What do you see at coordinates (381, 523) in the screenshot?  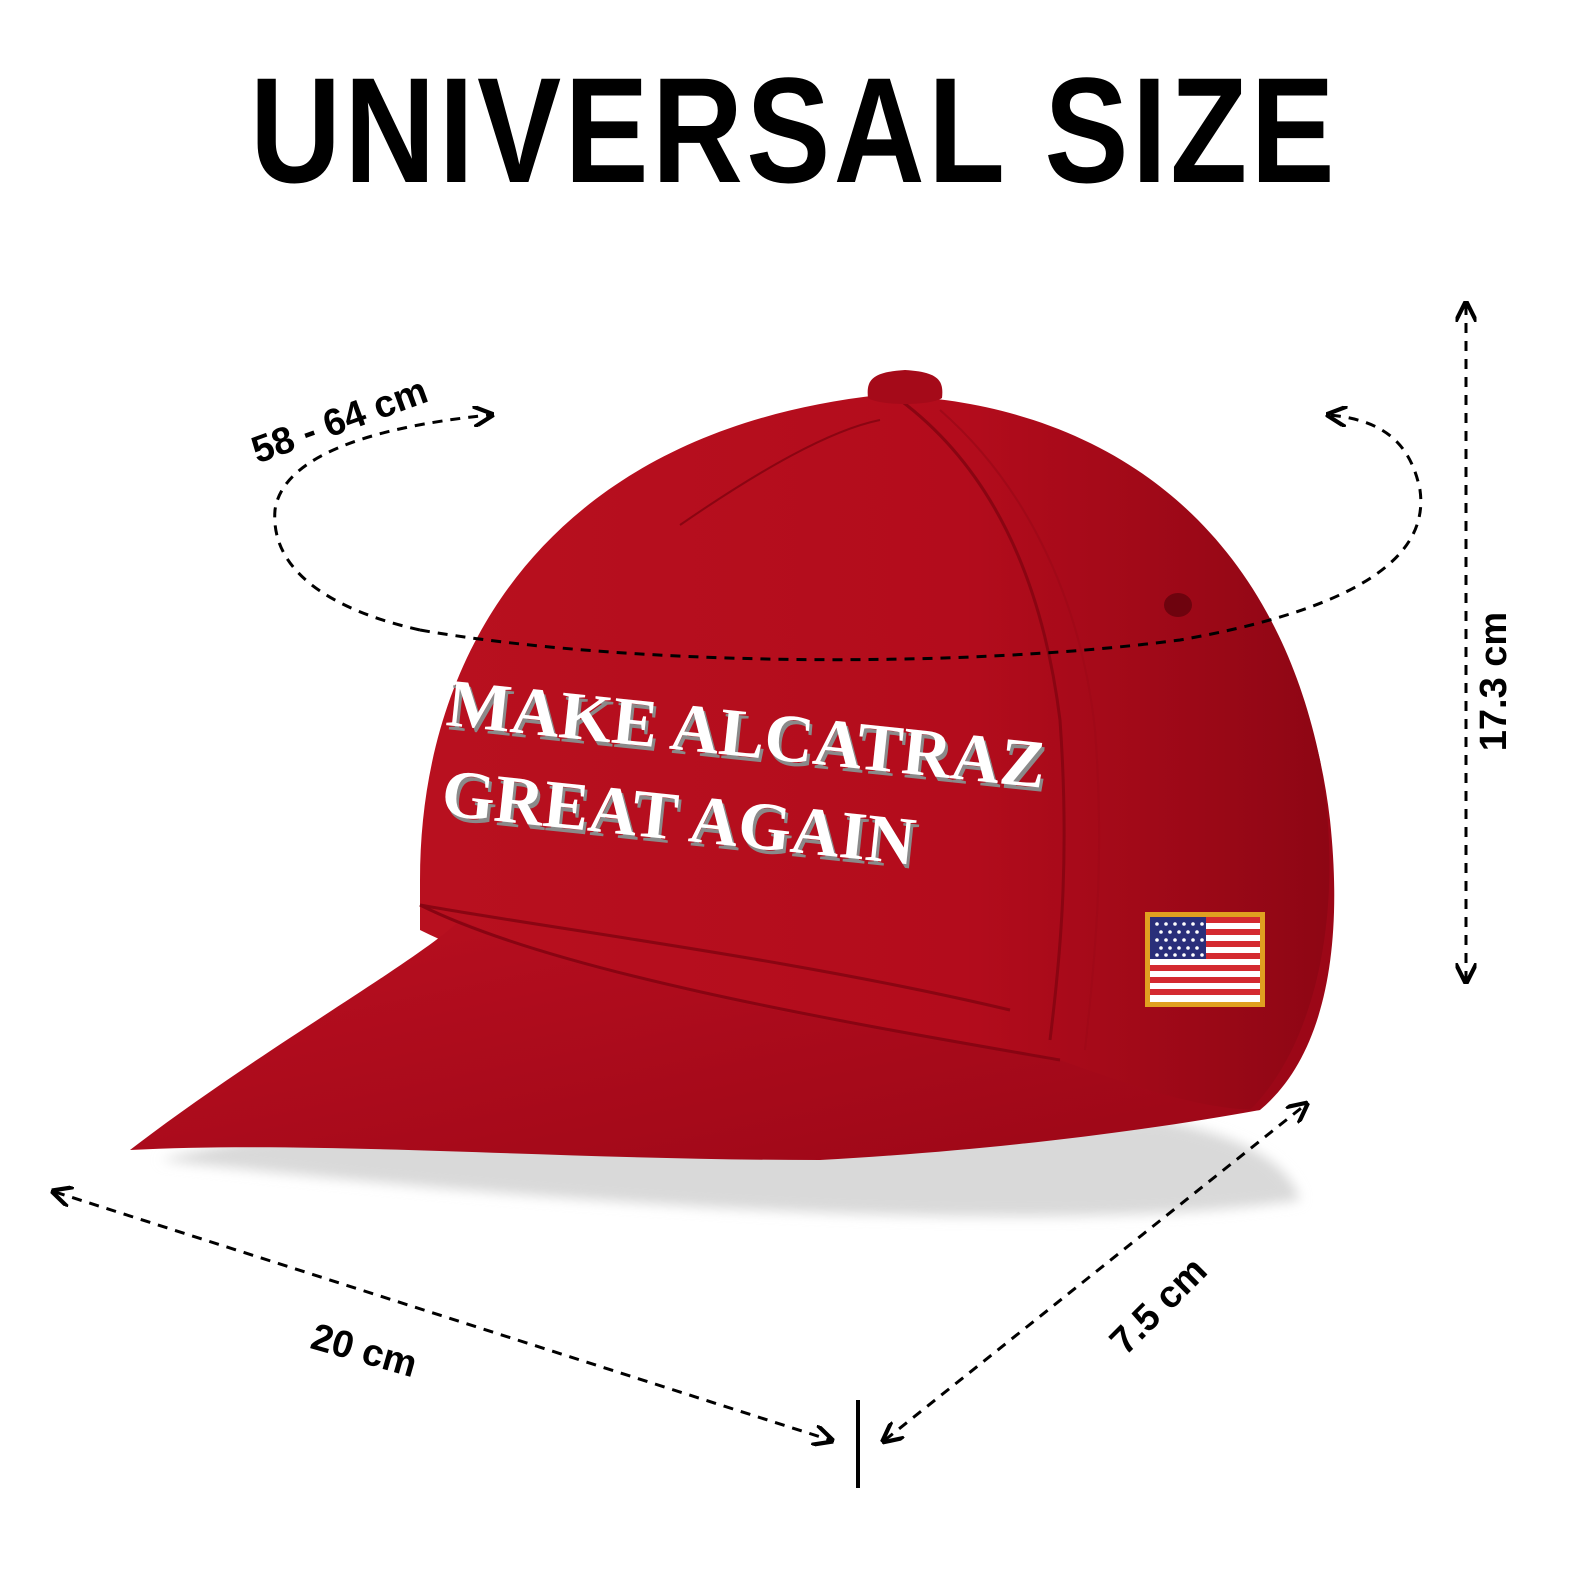 I see `circumference-arrow-left` at bounding box center [381, 523].